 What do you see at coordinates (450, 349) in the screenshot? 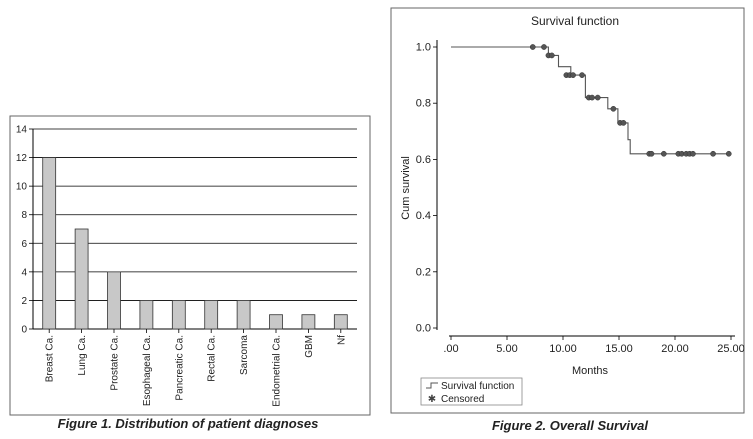
I see `x-tick-label: .00` at bounding box center [450, 349].